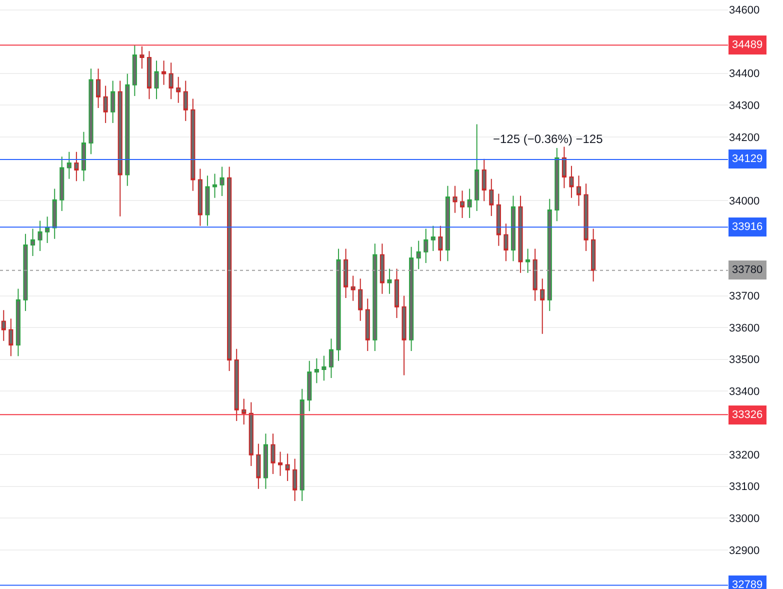 This screenshot has height=589, width=783. I want to click on ref-line-label: 33916, so click(747, 227).